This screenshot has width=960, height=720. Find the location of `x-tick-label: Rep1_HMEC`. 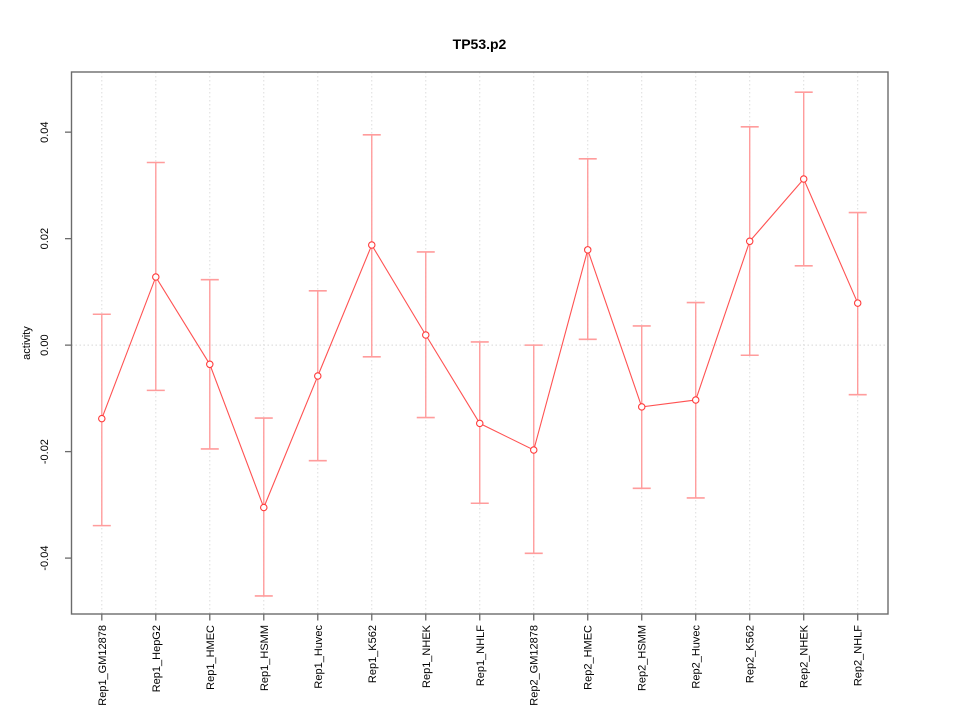

x-tick-label: Rep1_HMEC is located at coordinates (211, 657).